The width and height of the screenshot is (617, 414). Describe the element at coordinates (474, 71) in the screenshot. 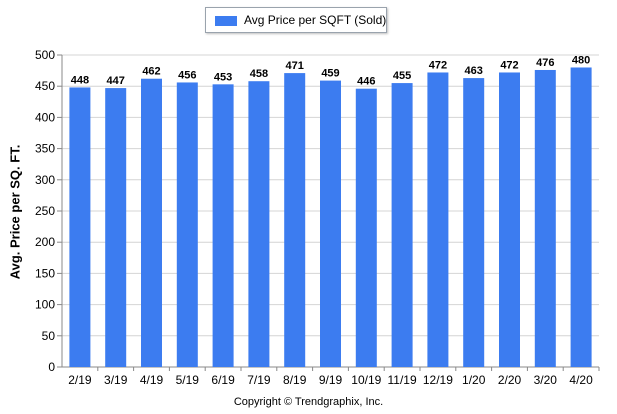

I see `data-label: 463` at that location.